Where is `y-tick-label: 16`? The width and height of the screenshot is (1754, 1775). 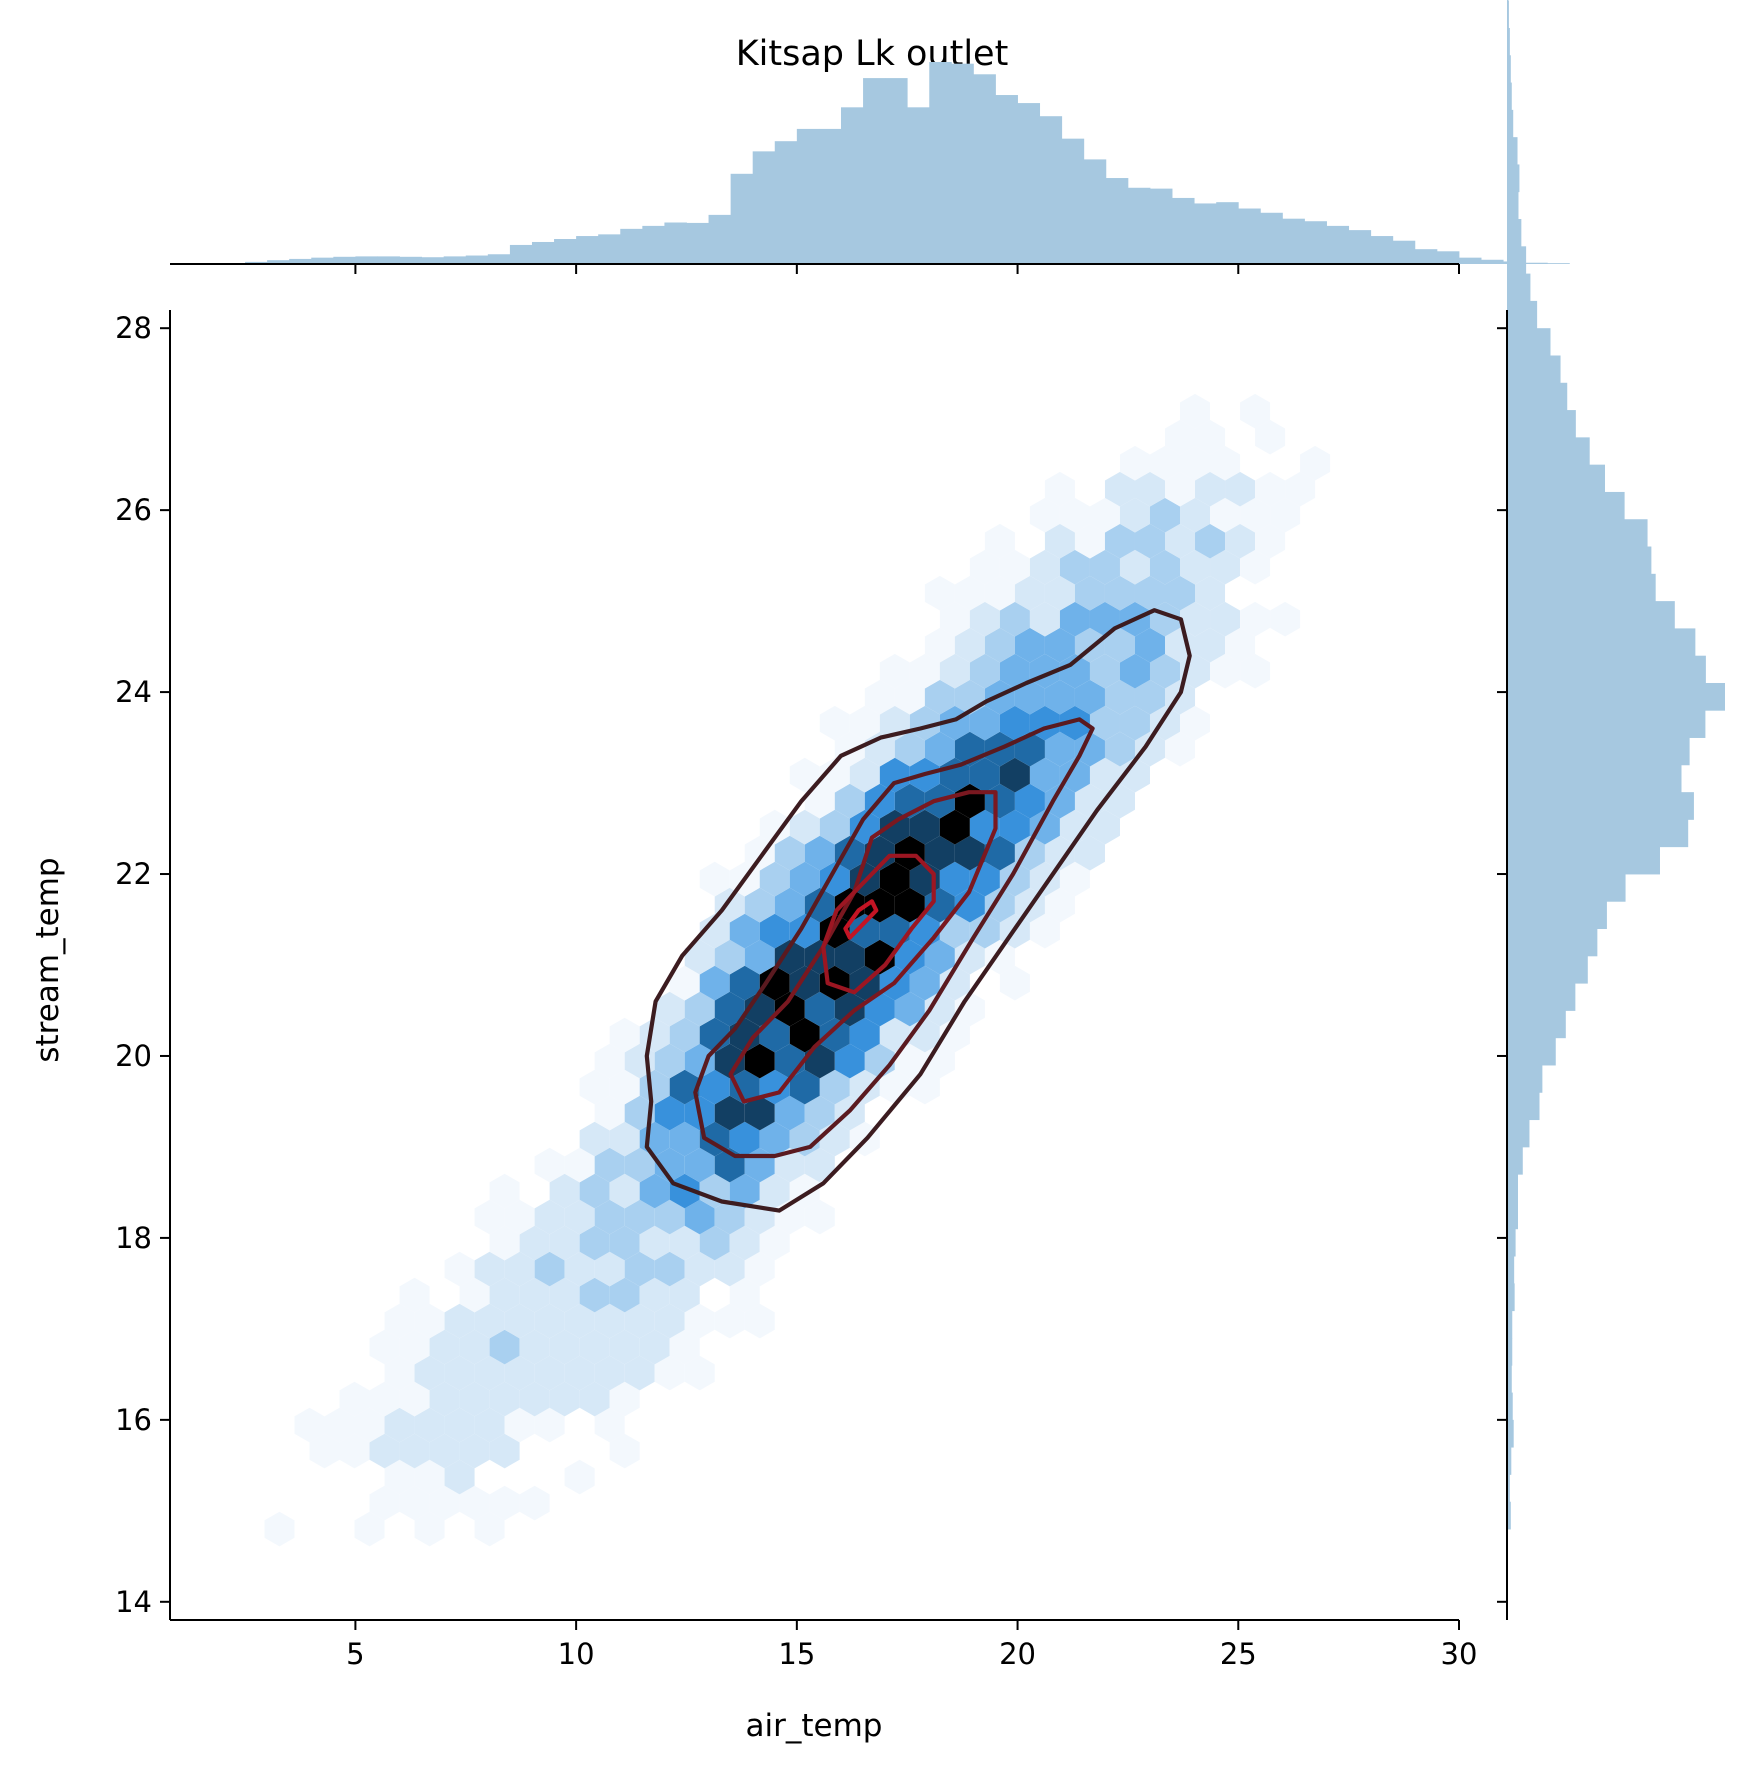 y-tick-label: 16 is located at coordinates (133, 1420).